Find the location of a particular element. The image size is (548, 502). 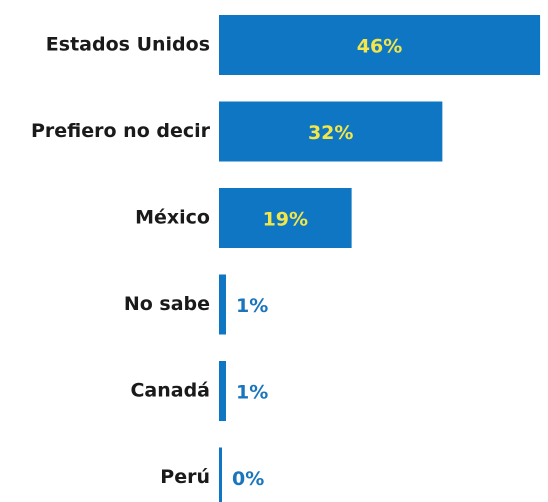

value-label: 0% is located at coordinates (248, 479).